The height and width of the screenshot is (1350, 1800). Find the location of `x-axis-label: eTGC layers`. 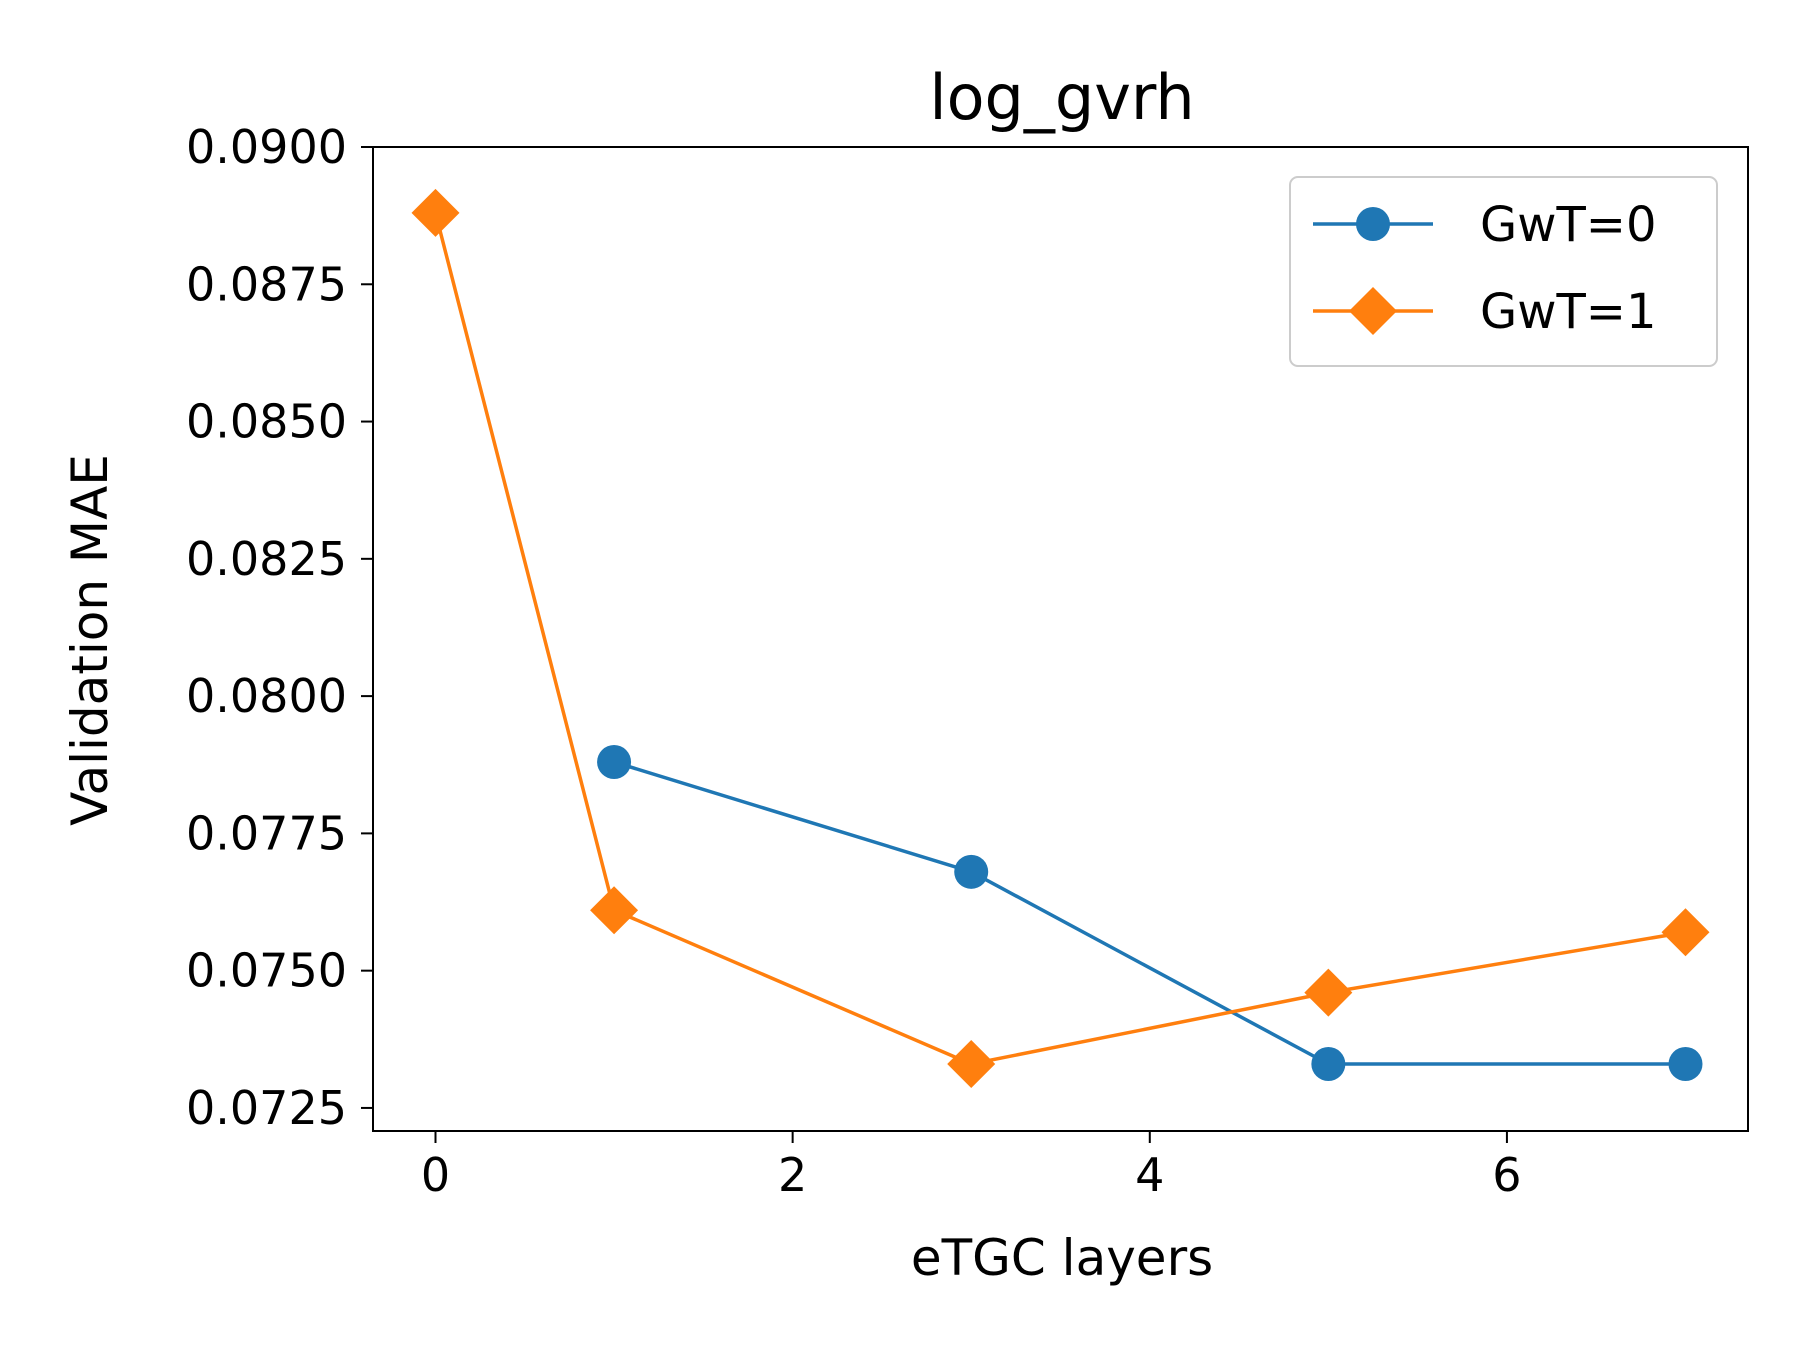

x-axis-label: eTGC layers is located at coordinates (1062, 1258).